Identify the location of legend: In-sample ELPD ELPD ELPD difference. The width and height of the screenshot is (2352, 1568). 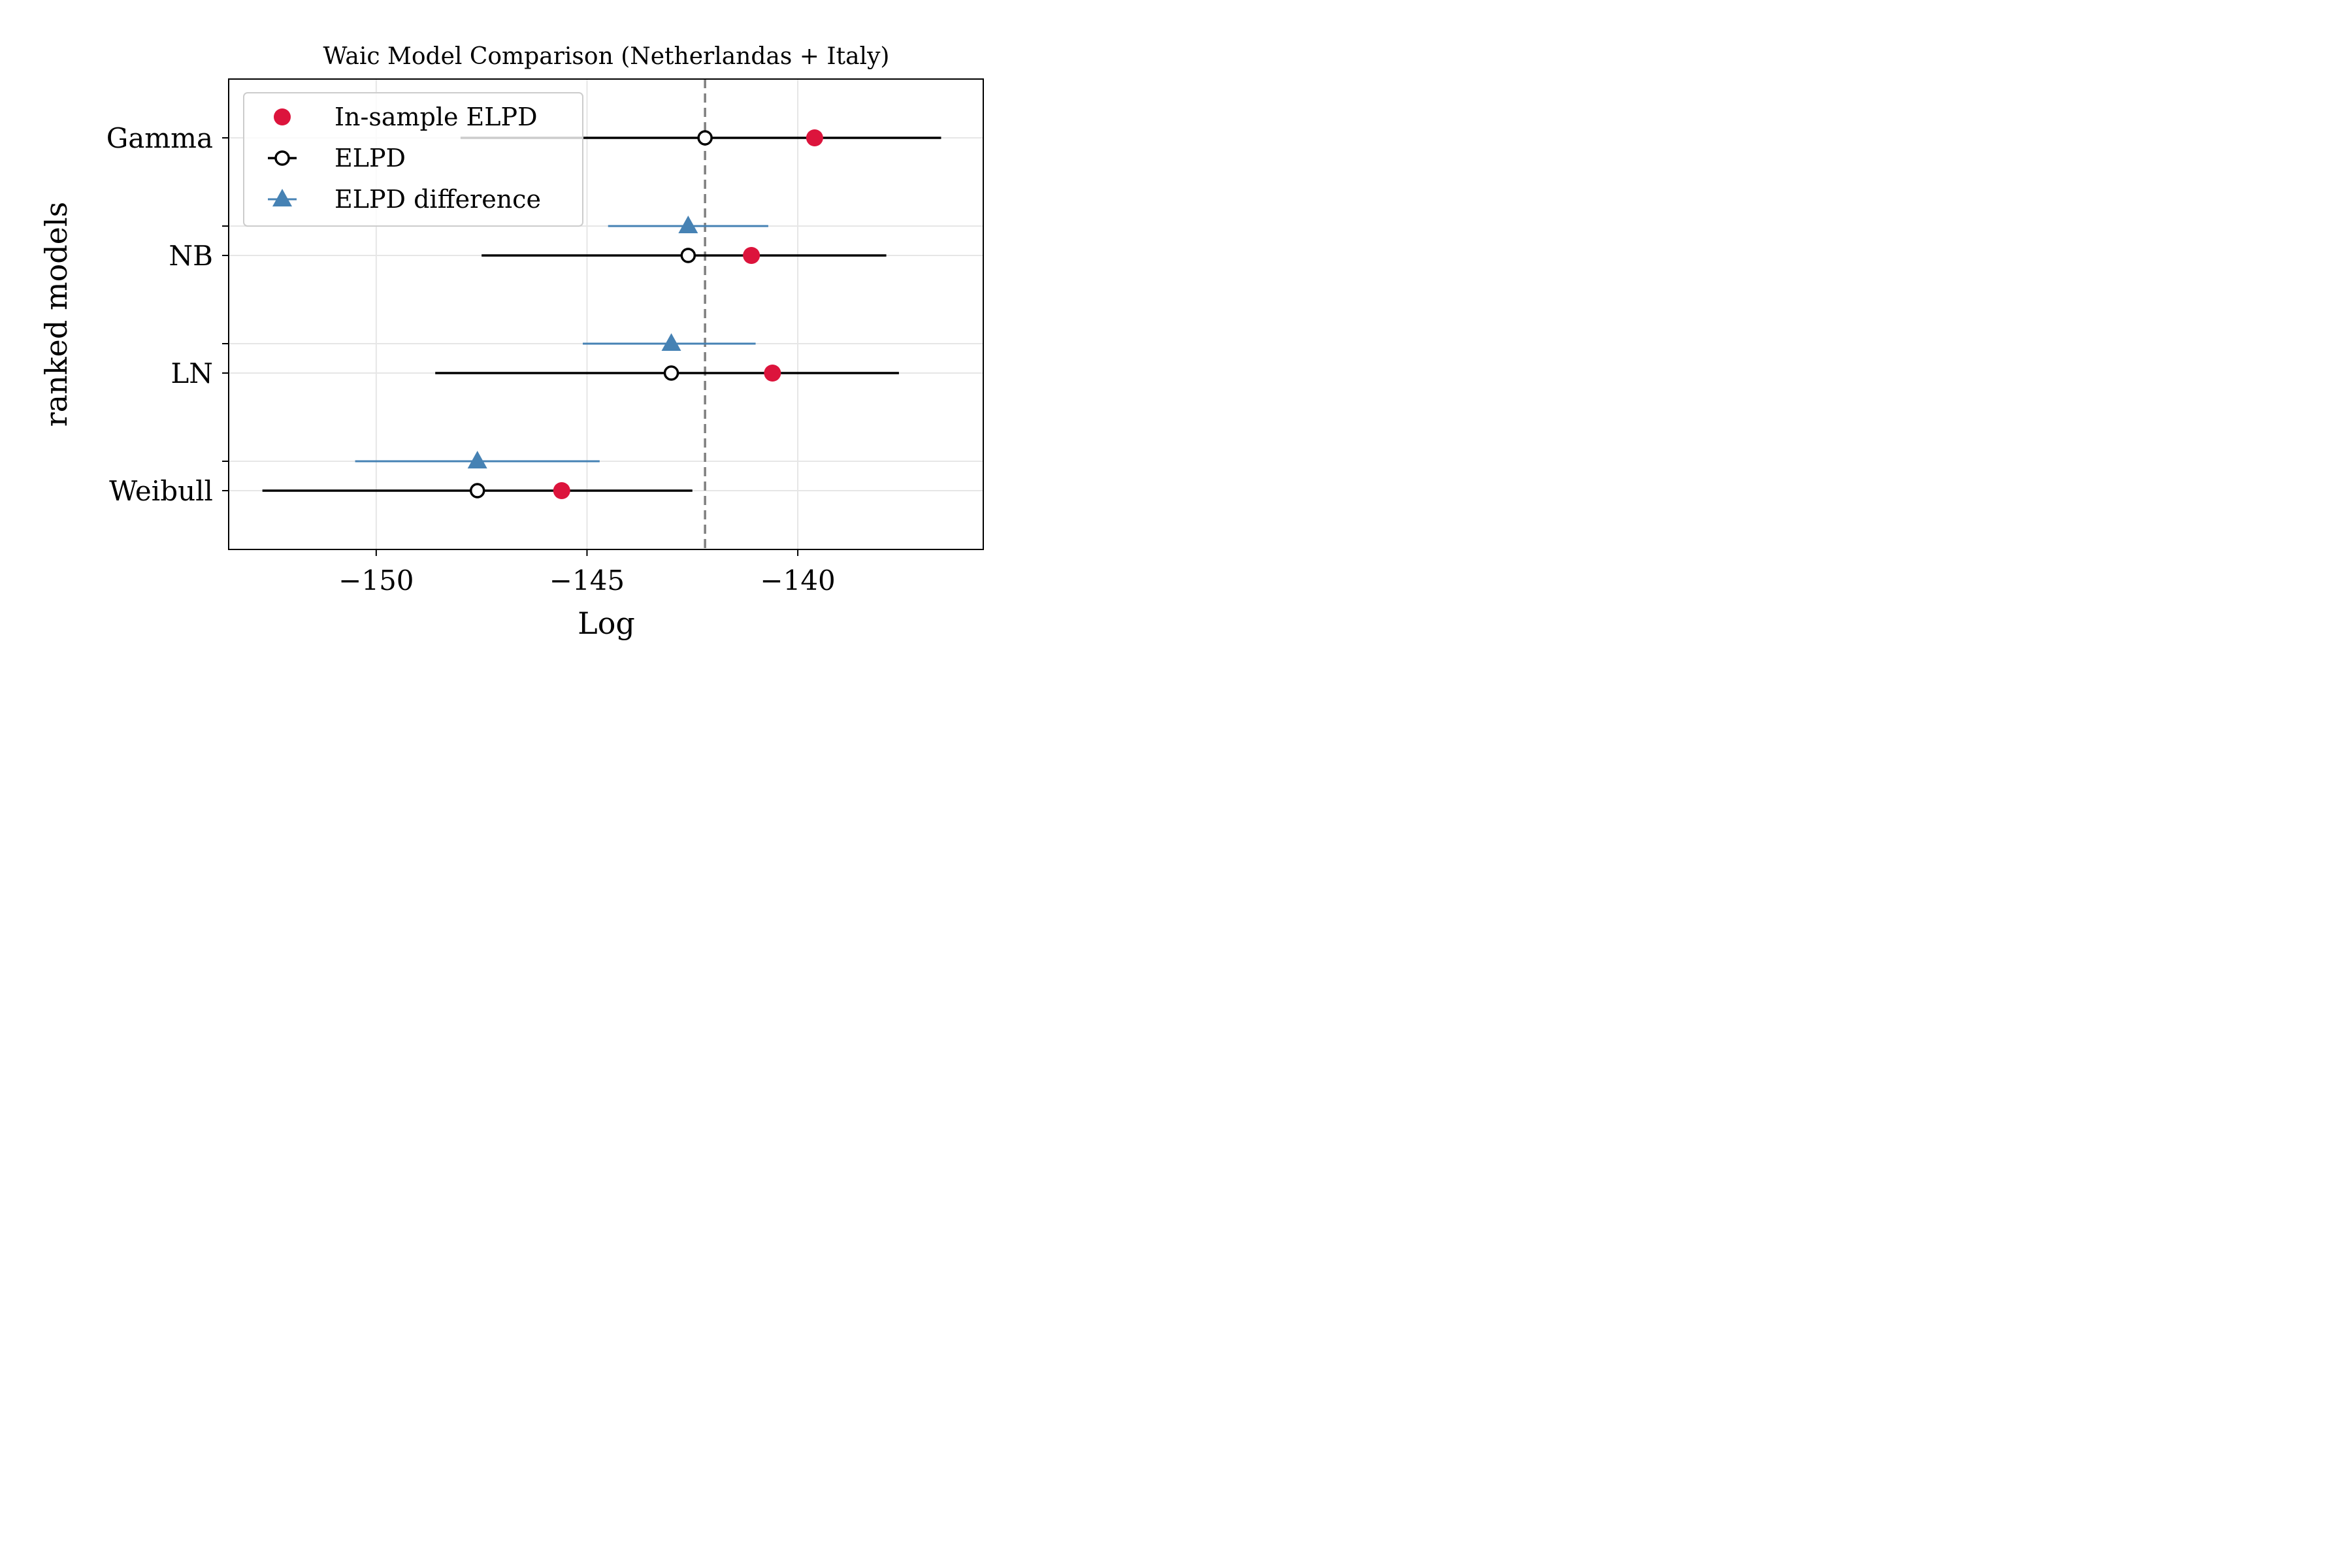
(413, 159).